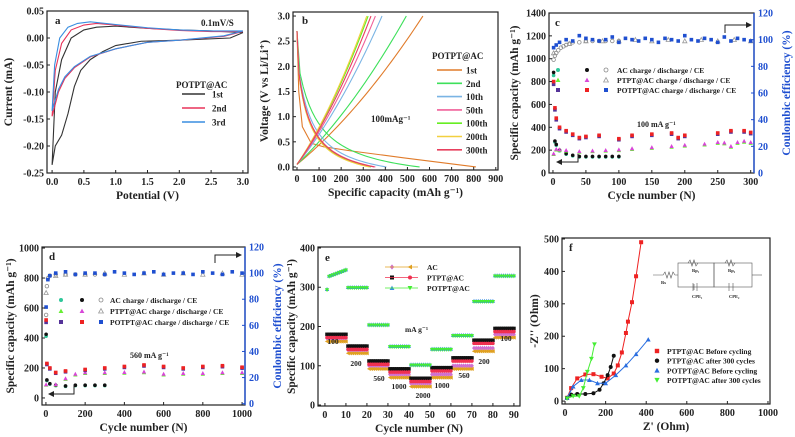 The height and width of the screenshot is (437, 795). Describe the element at coordinates (219, 109) in the screenshot. I see `legend-label: 2nd` at that location.